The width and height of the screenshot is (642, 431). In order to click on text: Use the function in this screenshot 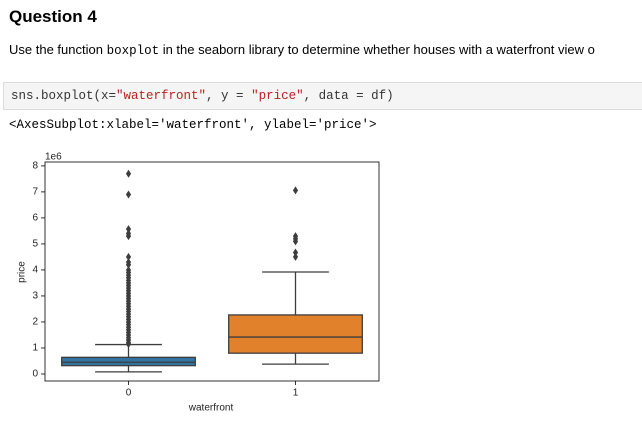, I will do `click(58, 49)`.